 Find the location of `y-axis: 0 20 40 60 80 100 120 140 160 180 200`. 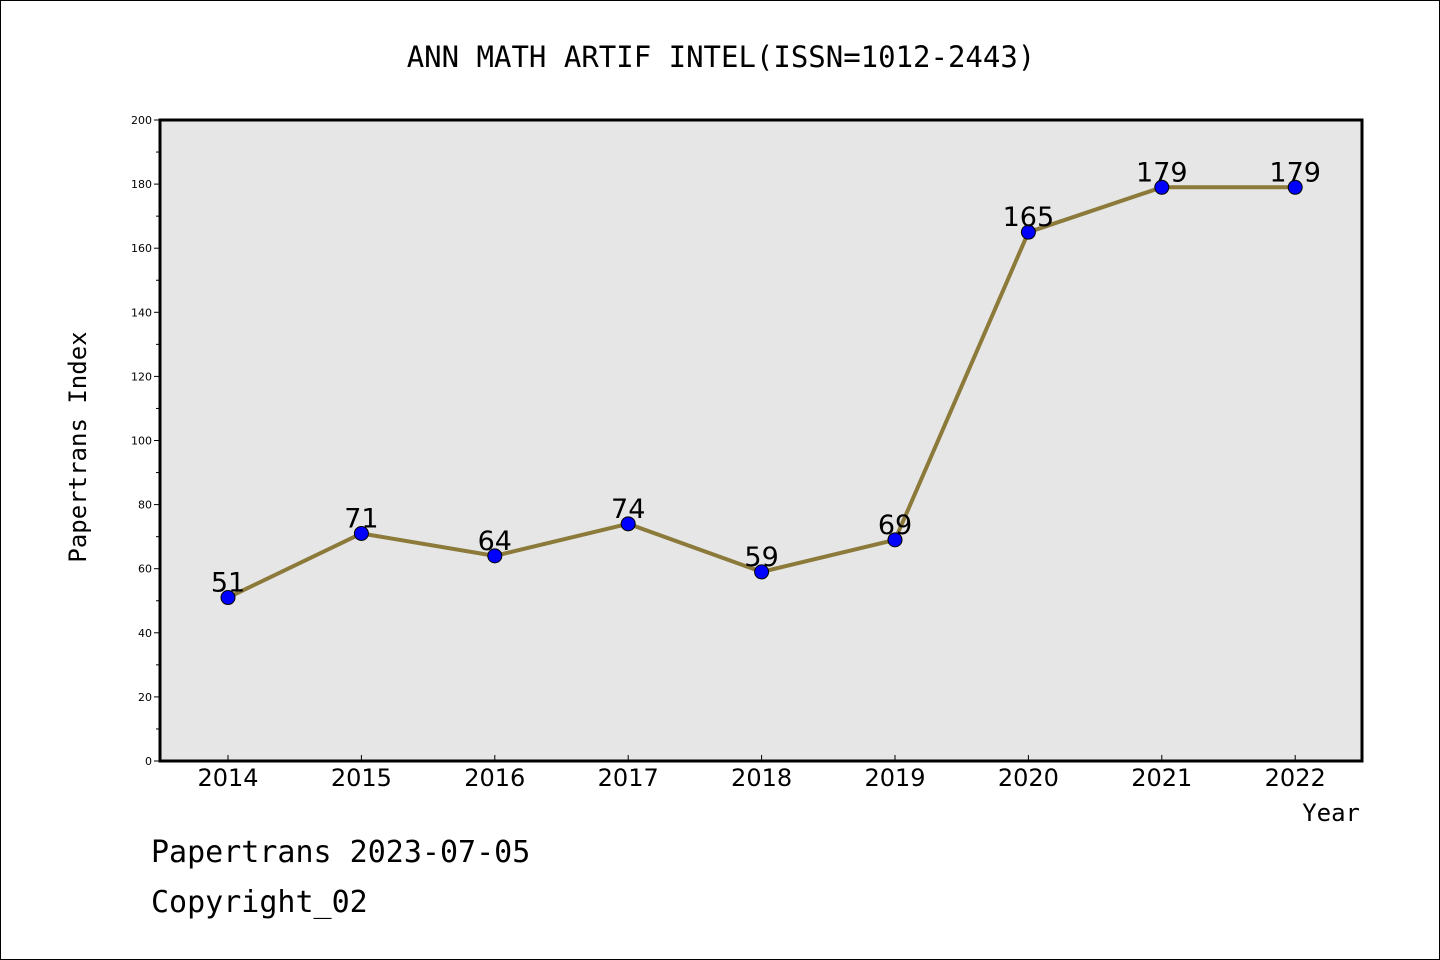

y-axis: 0 20 40 60 80 100 120 140 160 180 200 is located at coordinates (145, 441).